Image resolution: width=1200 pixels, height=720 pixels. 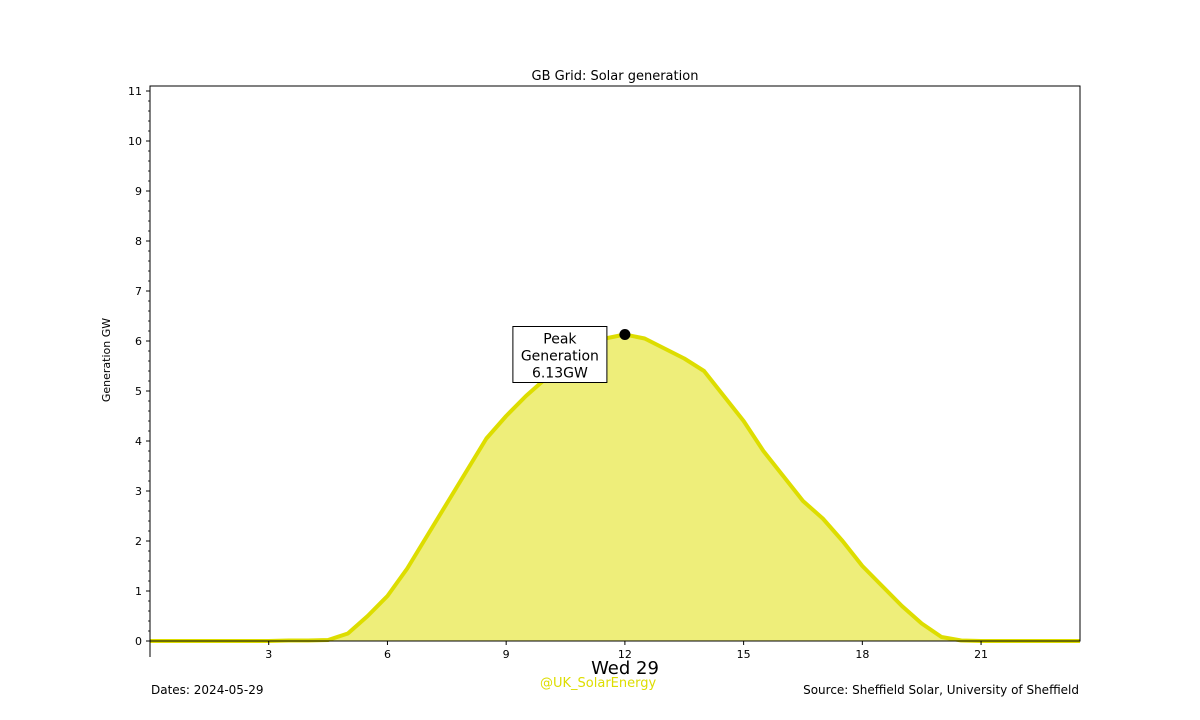 I want to click on y-tick-label: 6, so click(x=138, y=341).